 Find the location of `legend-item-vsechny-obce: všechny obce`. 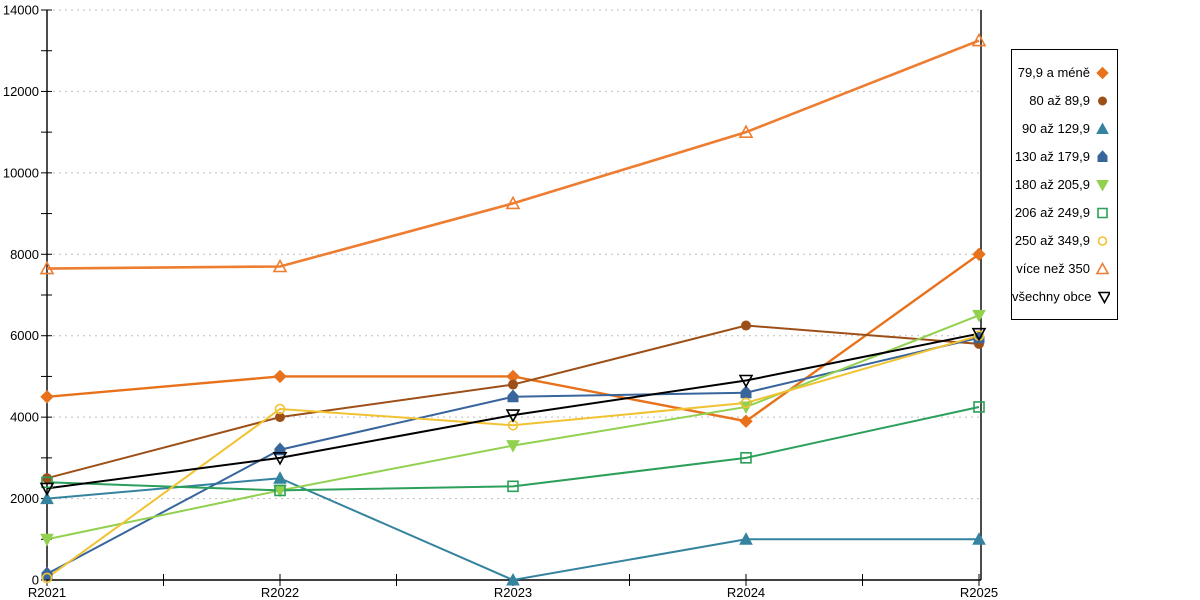

legend-item-vsechny-obce: všechny obce is located at coordinates (1064, 296).